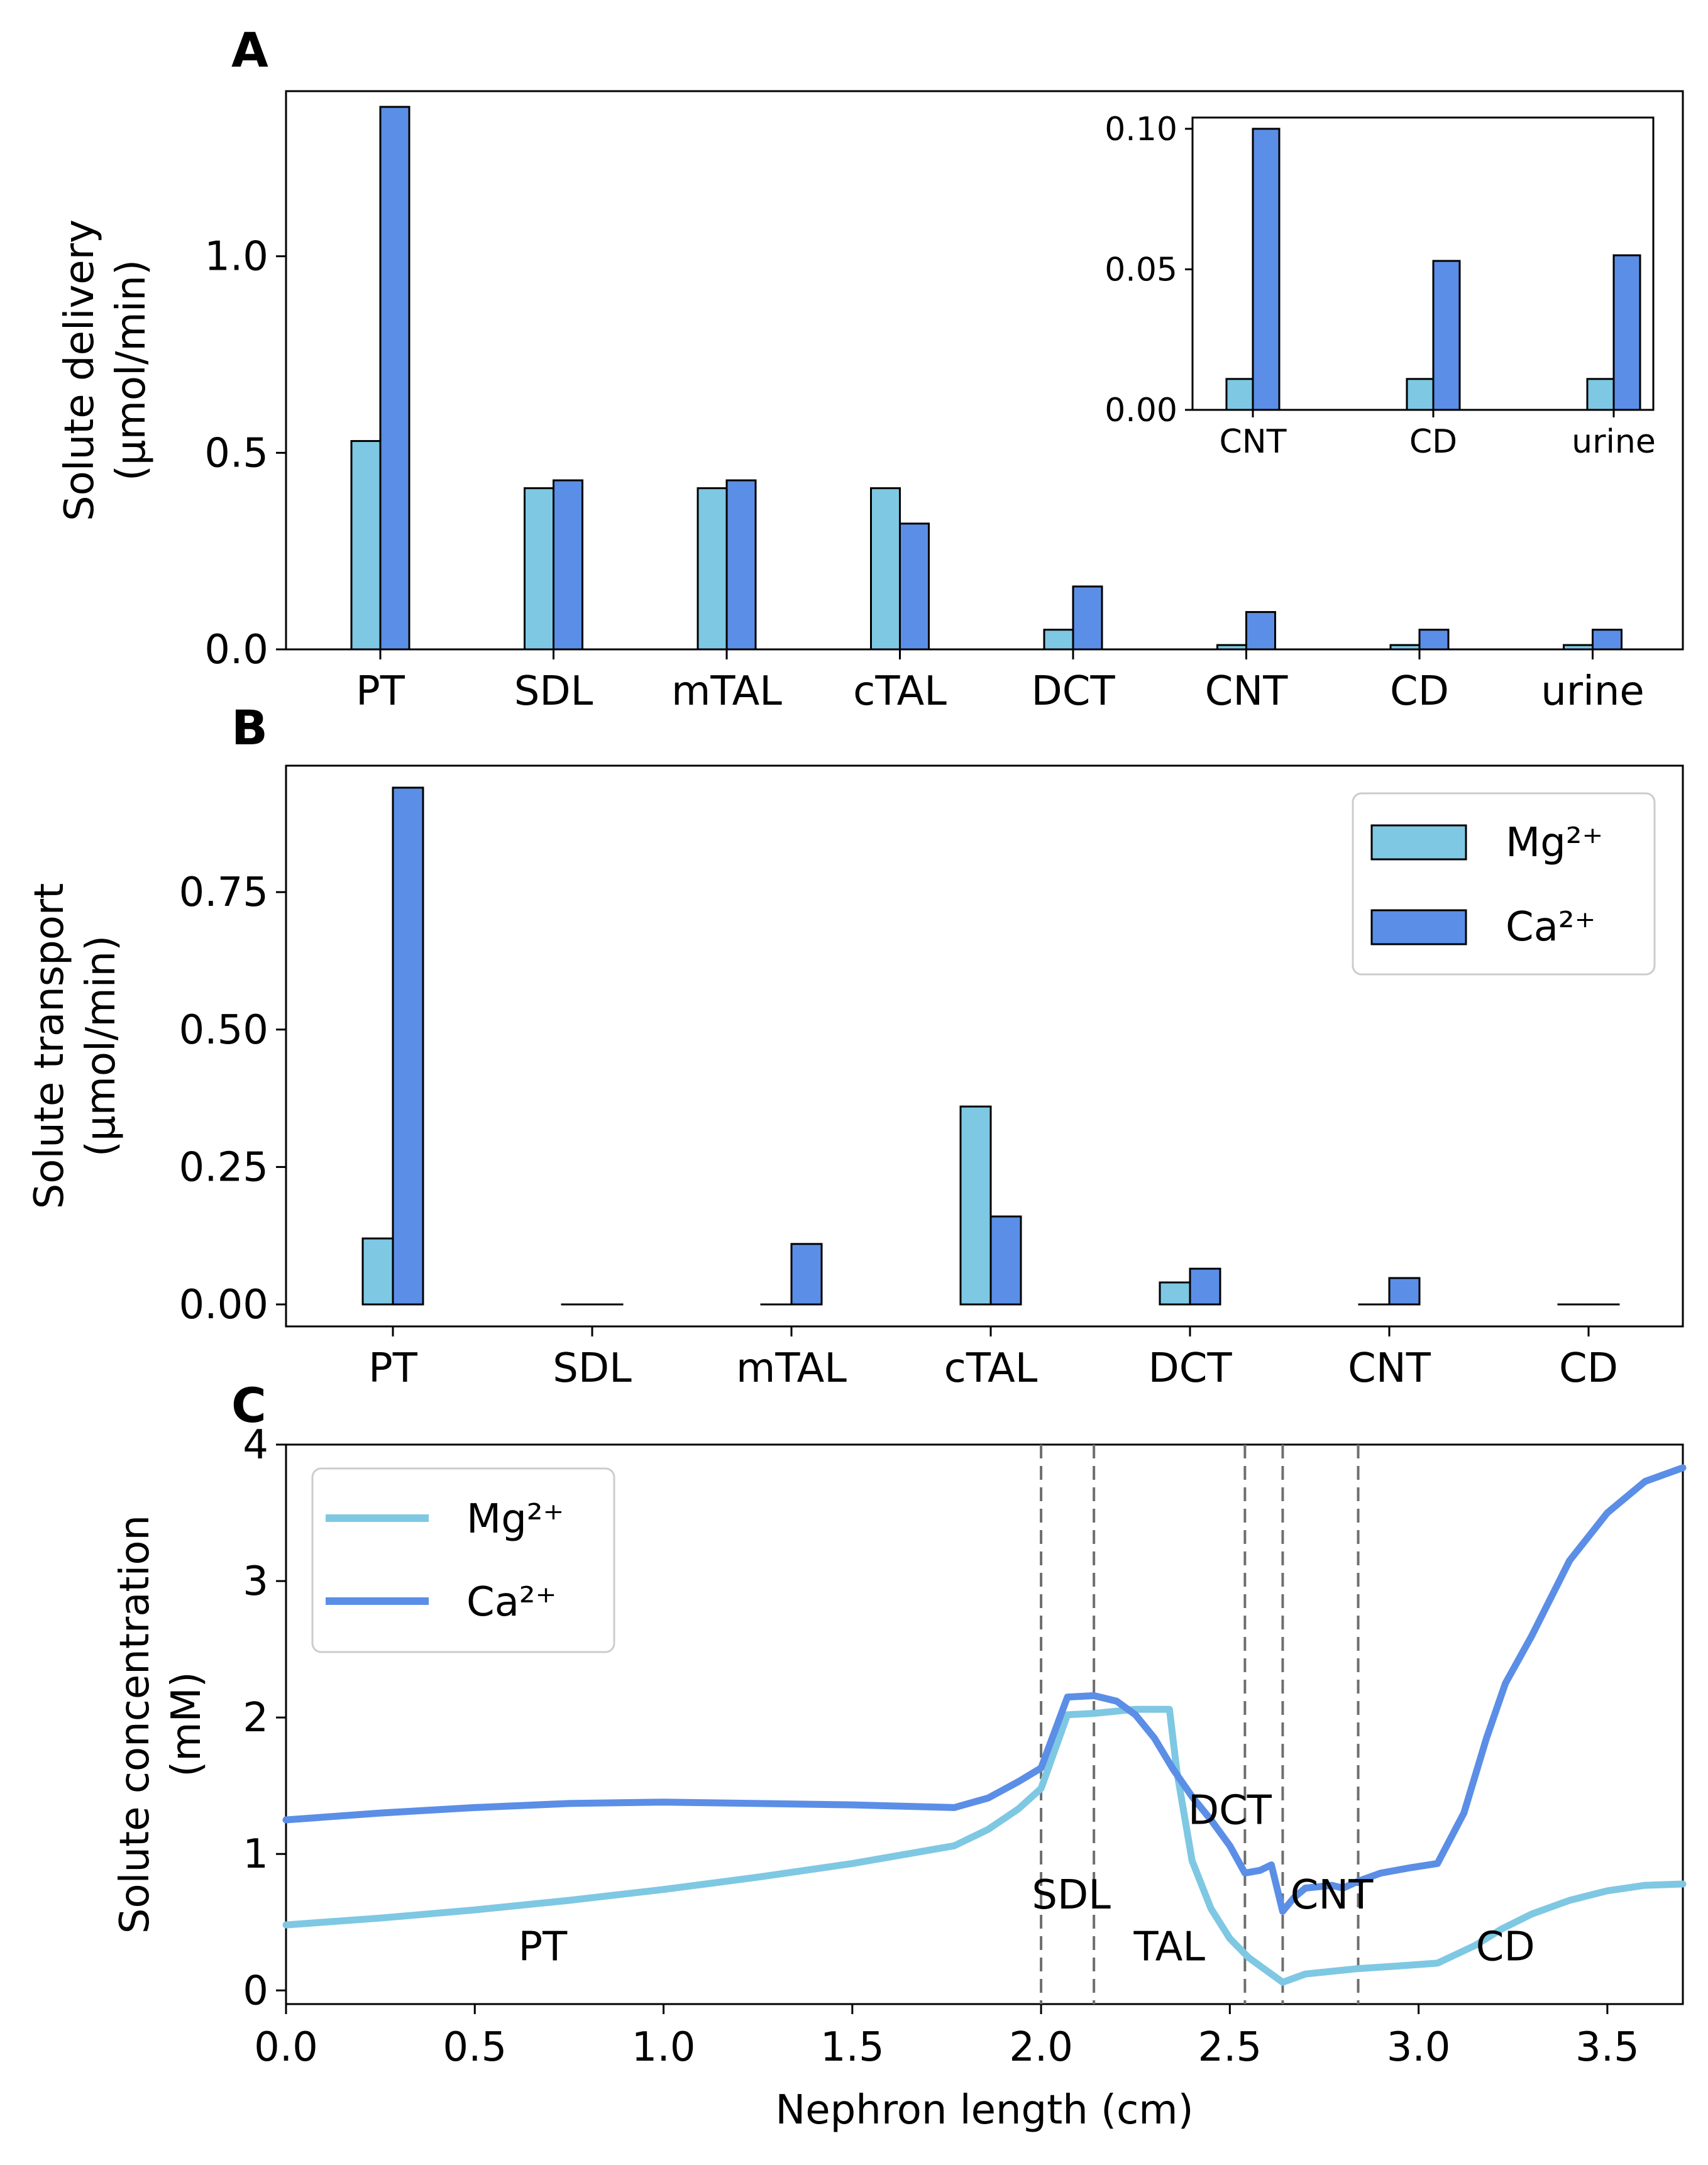  I want to click on y-tick-label: 0.05, so click(1141, 270).